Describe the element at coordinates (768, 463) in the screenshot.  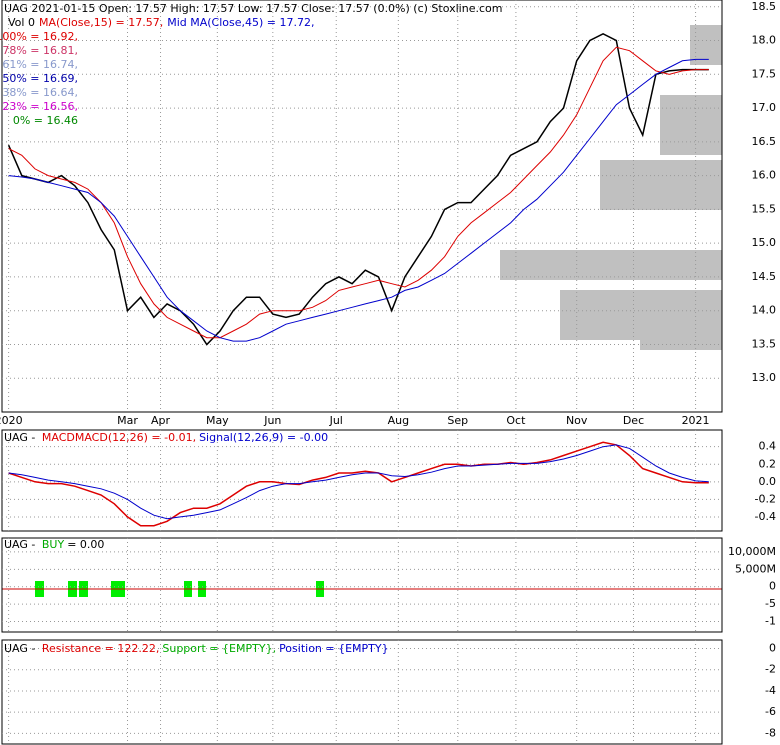
I see `y-tick-label: 0.2` at that location.